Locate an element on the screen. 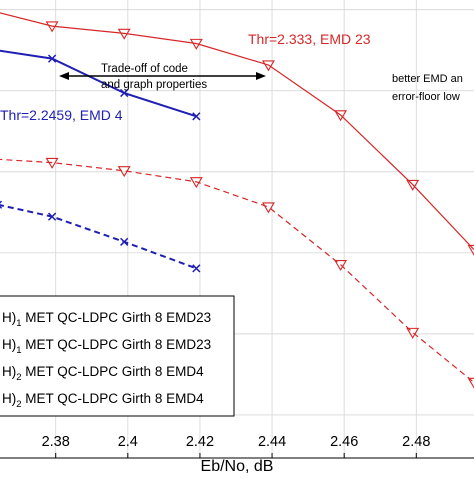  x-tick-label: 2.4 is located at coordinates (128, 442).